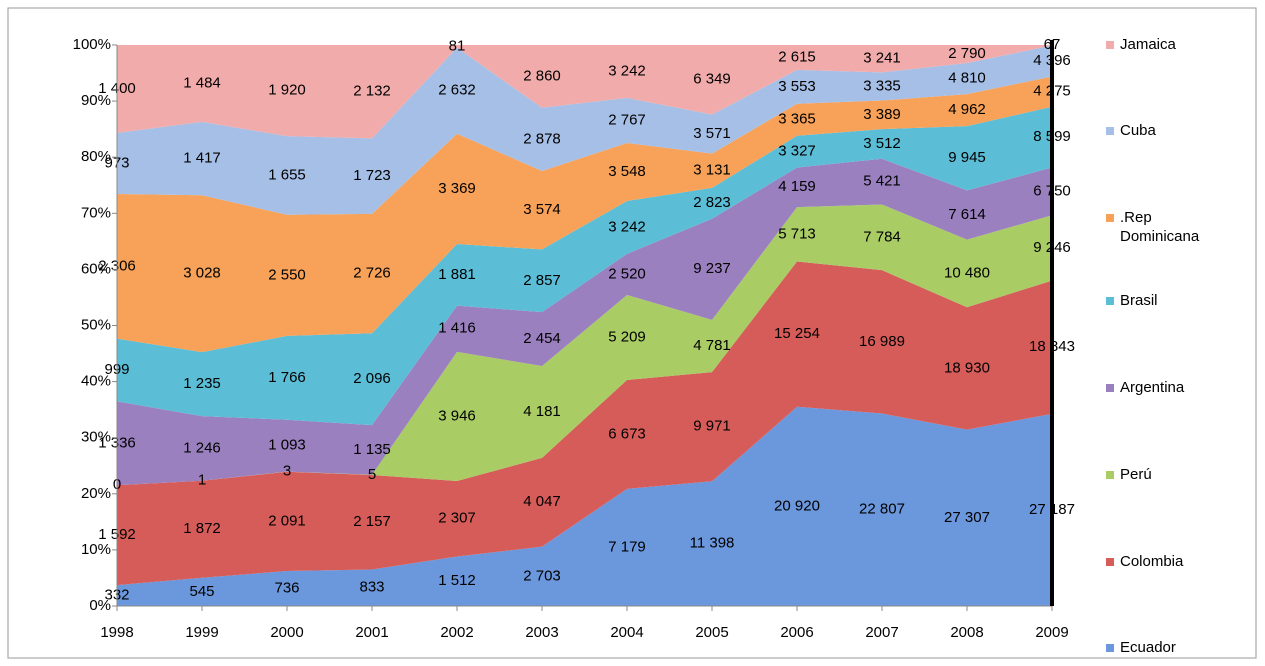 Image resolution: width=1265 pixels, height=666 pixels. I want to click on x-tick-label: 2001, so click(371, 632).